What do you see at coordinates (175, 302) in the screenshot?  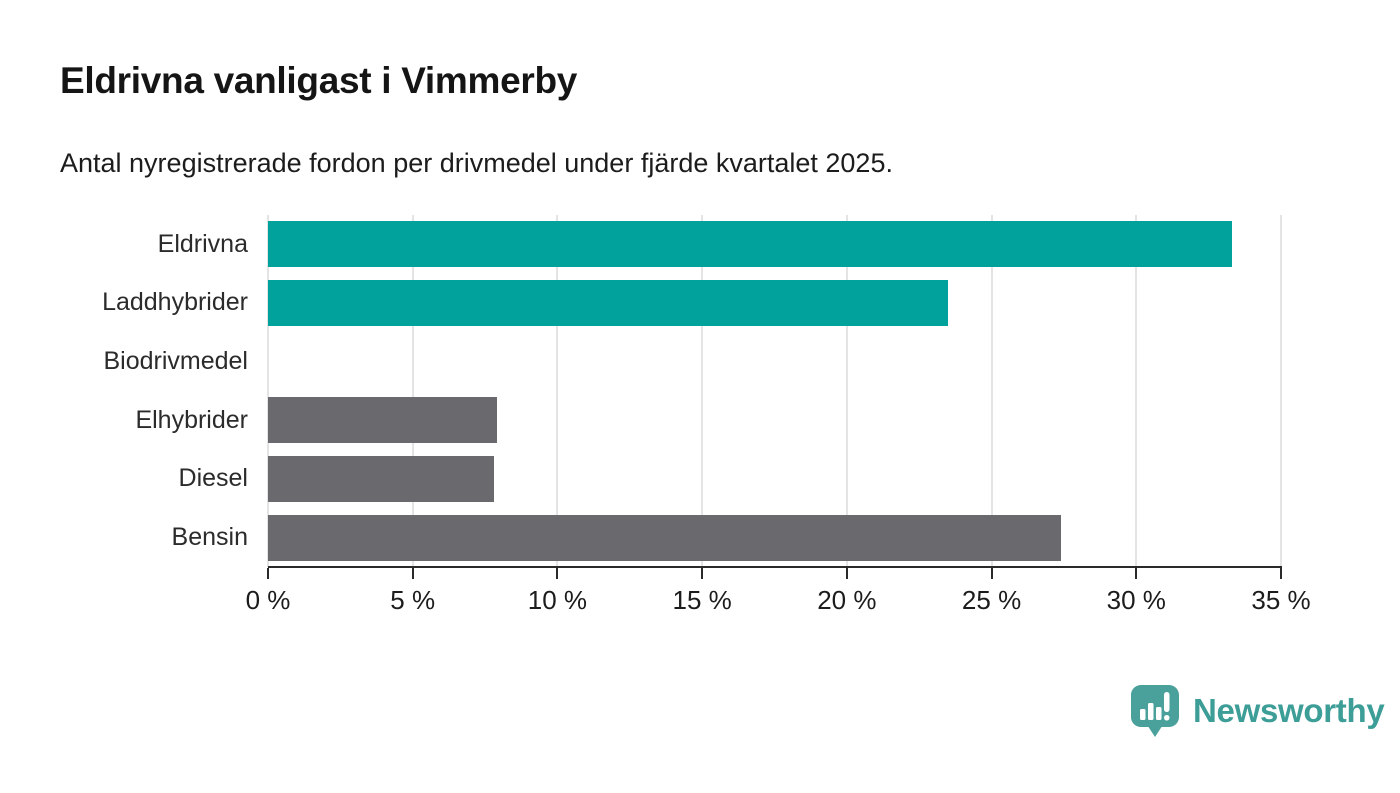 I see `y-axis-label-laddhybrider: Laddhybrider` at bounding box center [175, 302].